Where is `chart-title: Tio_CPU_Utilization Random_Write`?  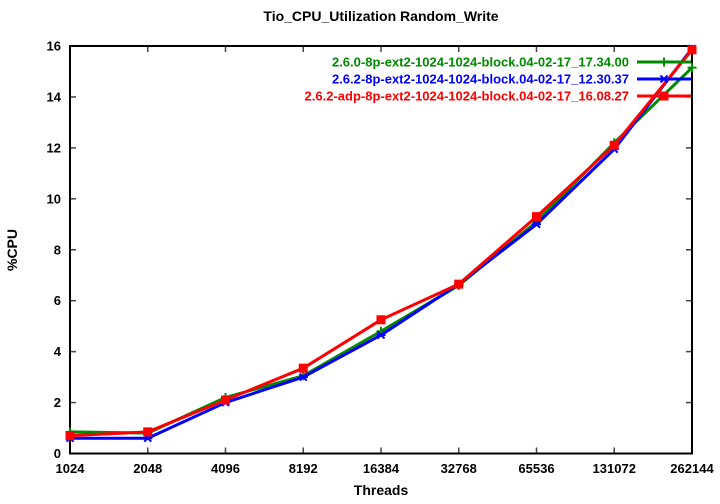 chart-title: Tio_CPU_Utilization Random_Write is located at coordinates (380, 16).